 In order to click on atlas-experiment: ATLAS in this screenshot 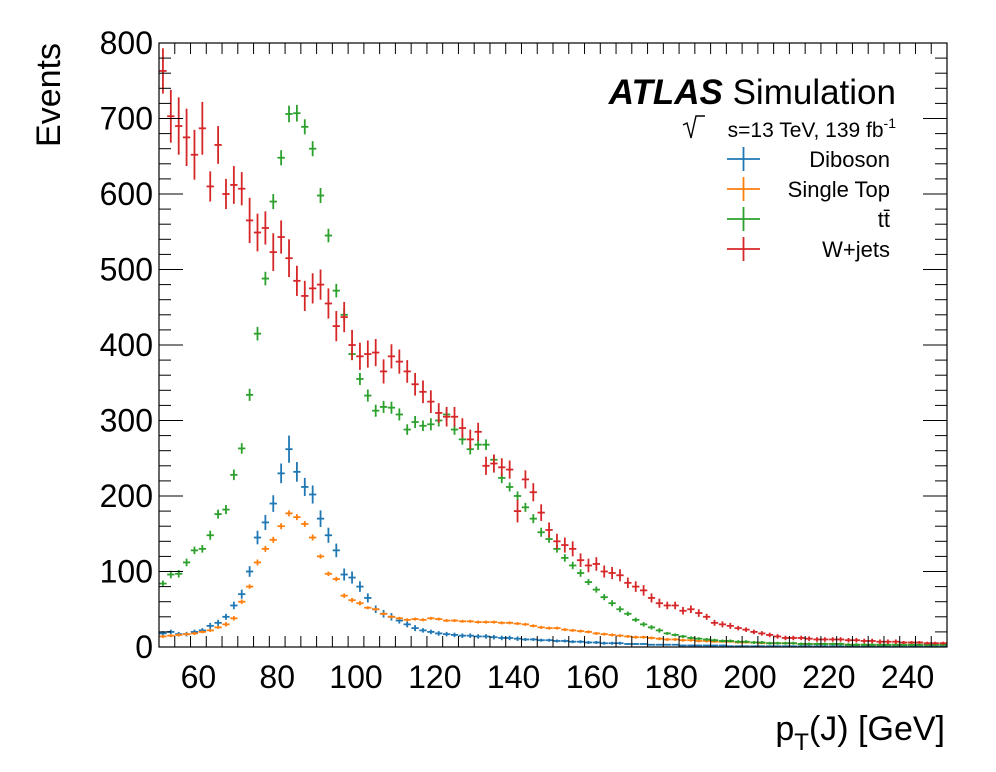, I will do `click(665, 92)`.